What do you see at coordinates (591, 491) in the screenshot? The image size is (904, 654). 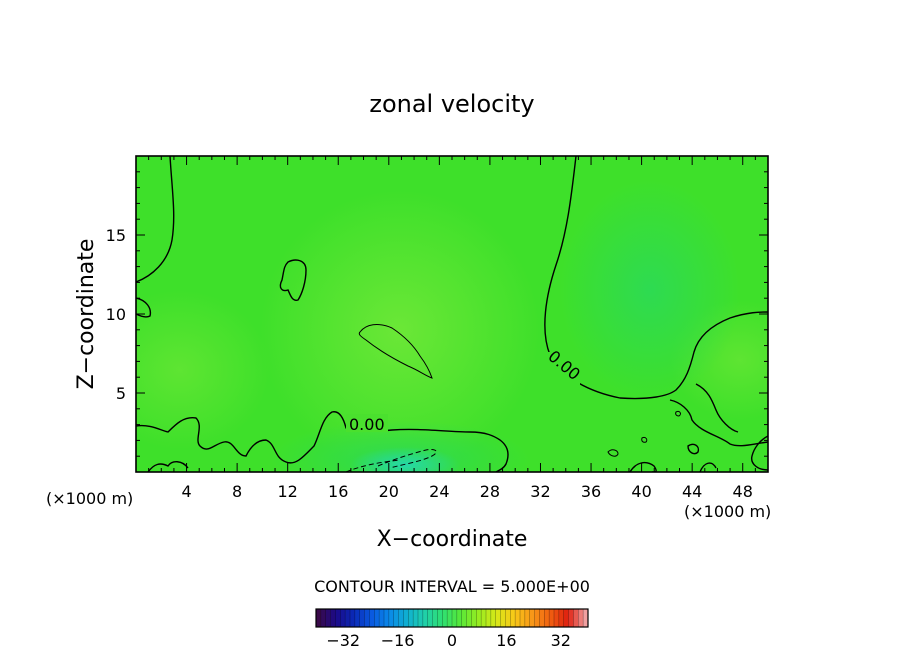 I see `x-tick-label: 36` at bounding box center [591, 491].